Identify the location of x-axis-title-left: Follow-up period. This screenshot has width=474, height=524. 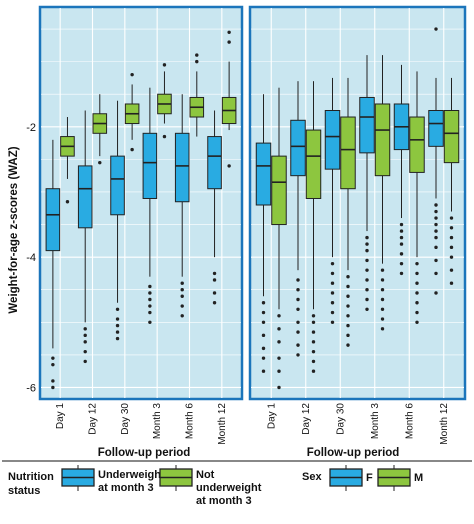
(144, 453).